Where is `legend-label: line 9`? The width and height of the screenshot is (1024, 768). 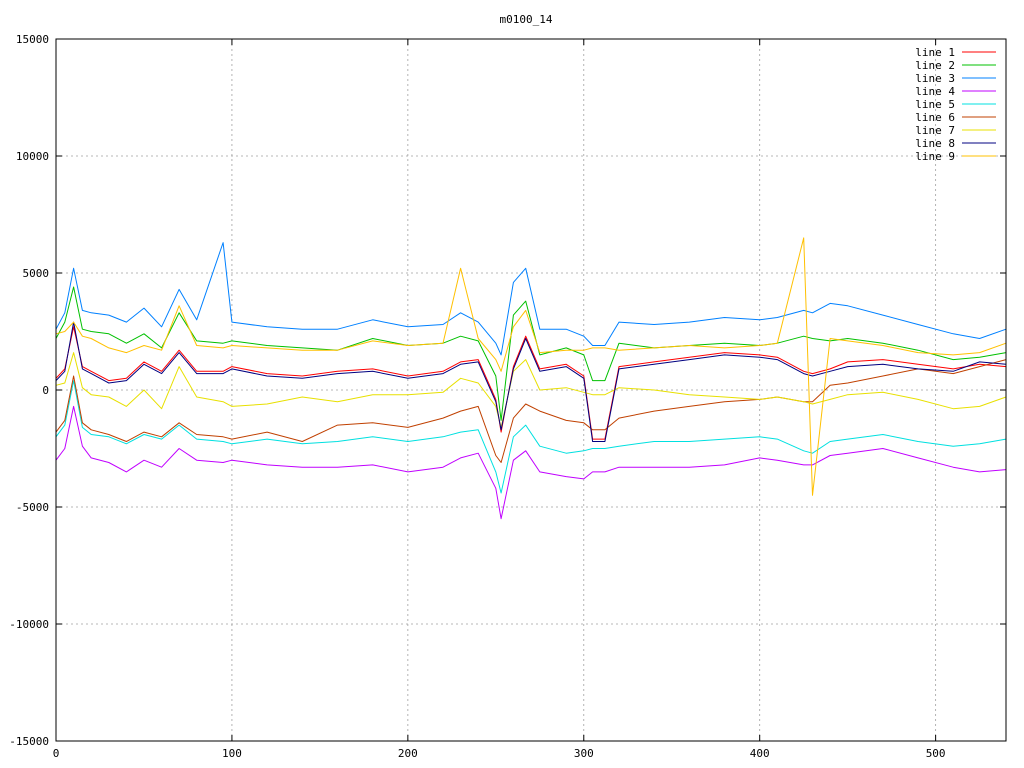
legend-label: line 9 is located at coordinates (935, 156).